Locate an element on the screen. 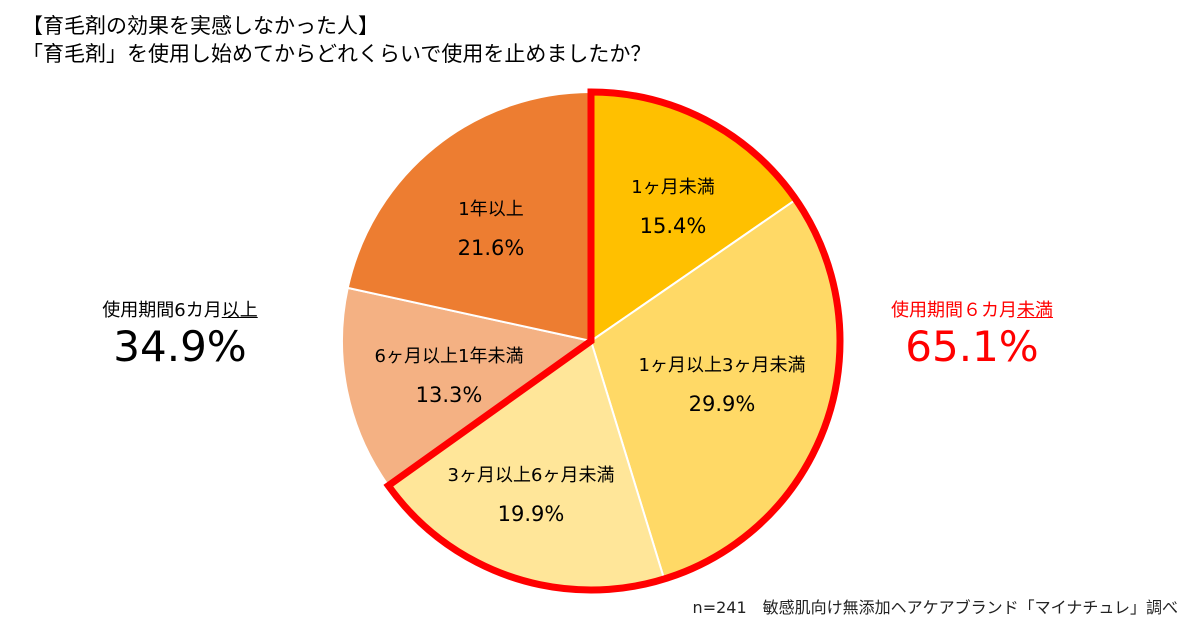 This screenshot has width=1190, height=618. slice-category-3: 6ヶ月以上1年未満 is located at coordinates (449, 356).